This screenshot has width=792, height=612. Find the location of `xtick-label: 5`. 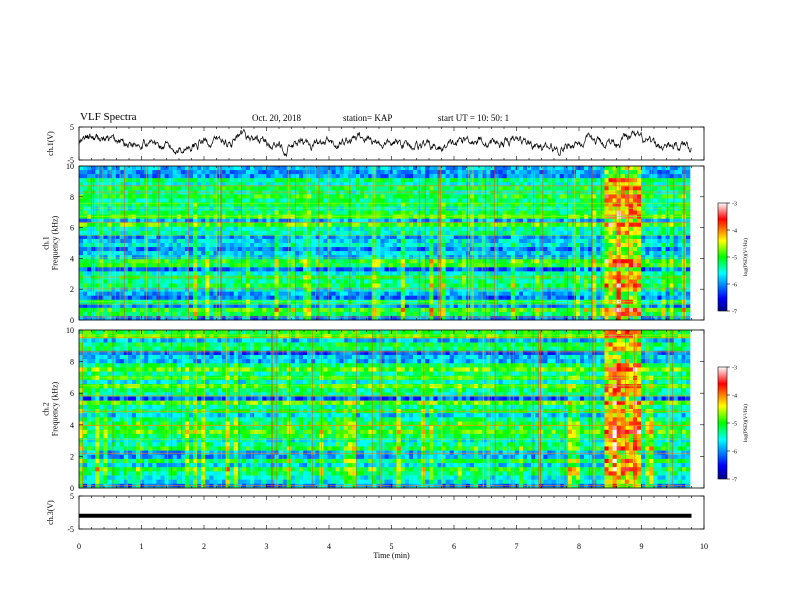

xtick-label: 5 is located at coordinates (392, 546).